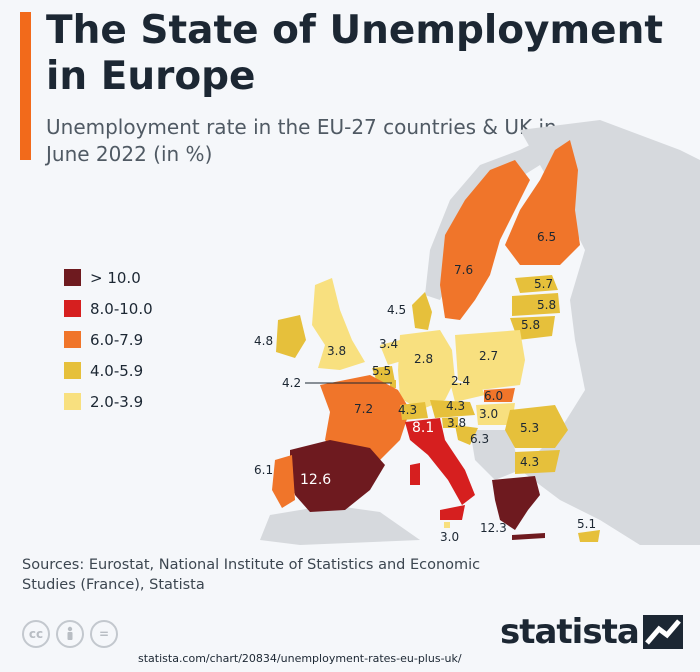 This screenshot has height=672, width=700. What do you see at coordinates (25, 86) in the screenshot?
I see `accent-bar` at bounding box center [25, 86].